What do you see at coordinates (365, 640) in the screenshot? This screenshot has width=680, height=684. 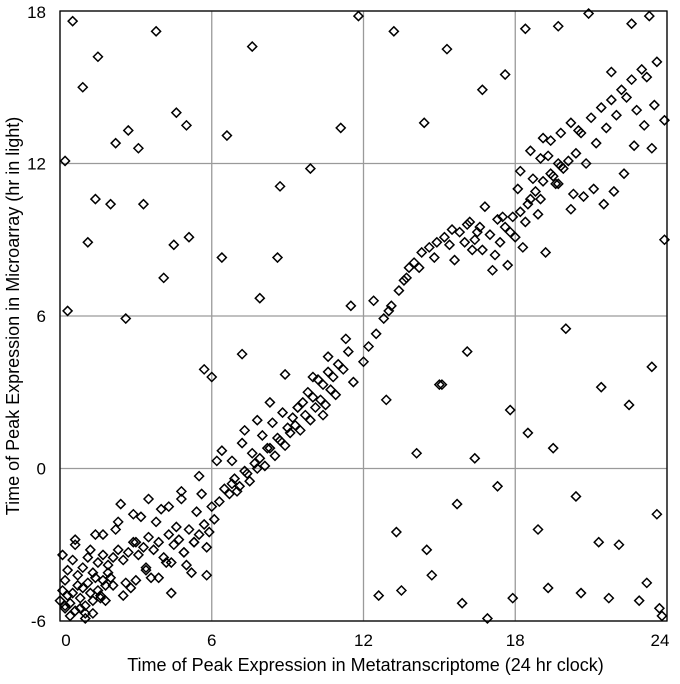 I see `x-tick-labels: 0 6 12 18 24` at bounding box center [365, 640].